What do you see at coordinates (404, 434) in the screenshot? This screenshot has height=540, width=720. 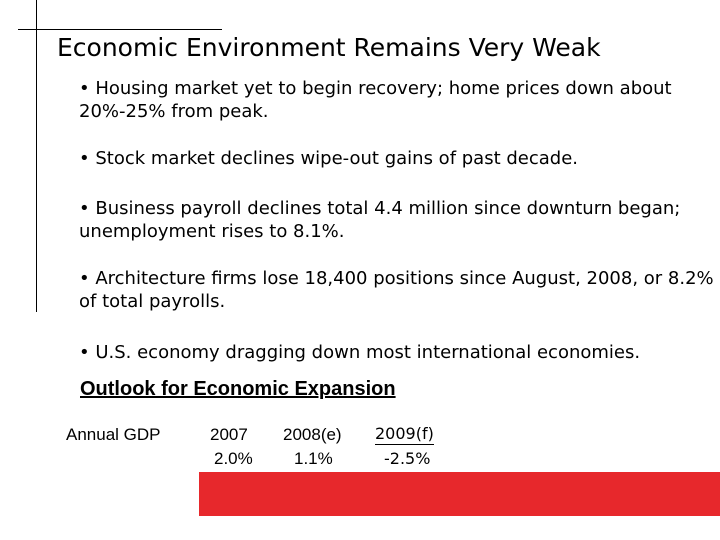 I see `gdp-year-2009: 2009(f)` at bounding box center [404, 434].